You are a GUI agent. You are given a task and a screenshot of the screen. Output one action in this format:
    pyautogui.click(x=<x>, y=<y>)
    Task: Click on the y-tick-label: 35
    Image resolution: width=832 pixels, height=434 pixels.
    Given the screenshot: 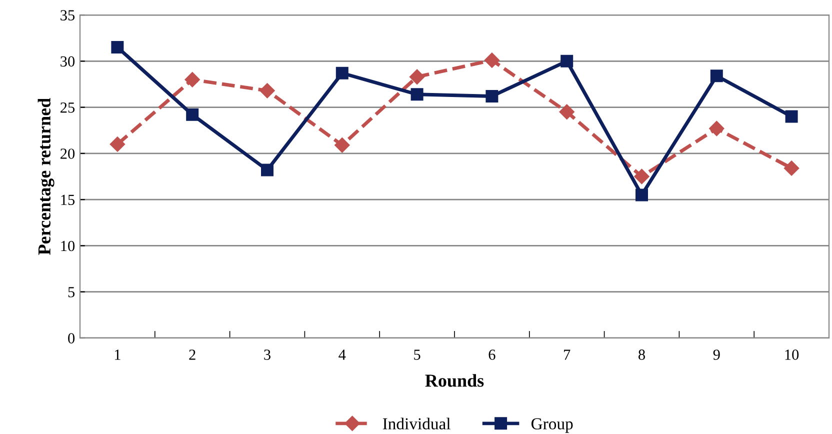 What is the action you would take?
    pyautogui.click(x=67, y=15)
    